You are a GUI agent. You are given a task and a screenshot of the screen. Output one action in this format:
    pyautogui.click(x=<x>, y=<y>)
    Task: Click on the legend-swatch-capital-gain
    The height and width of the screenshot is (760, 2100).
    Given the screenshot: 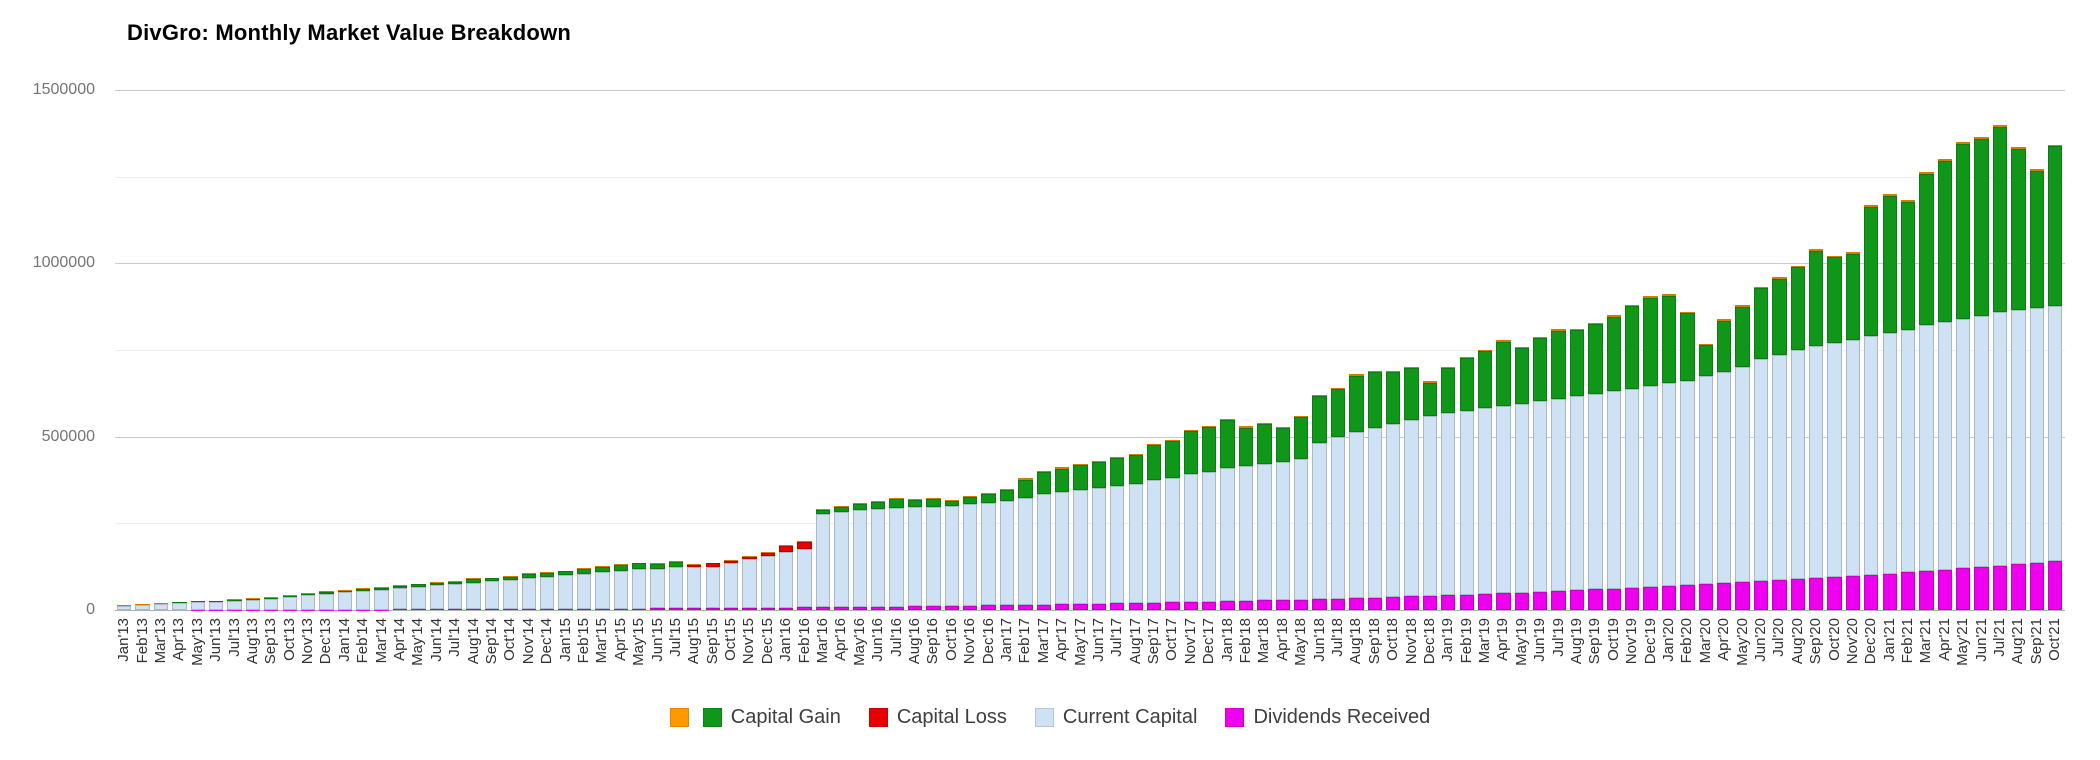 What is the action you would take?
    pyautogui.click(x=712, y=717)
    